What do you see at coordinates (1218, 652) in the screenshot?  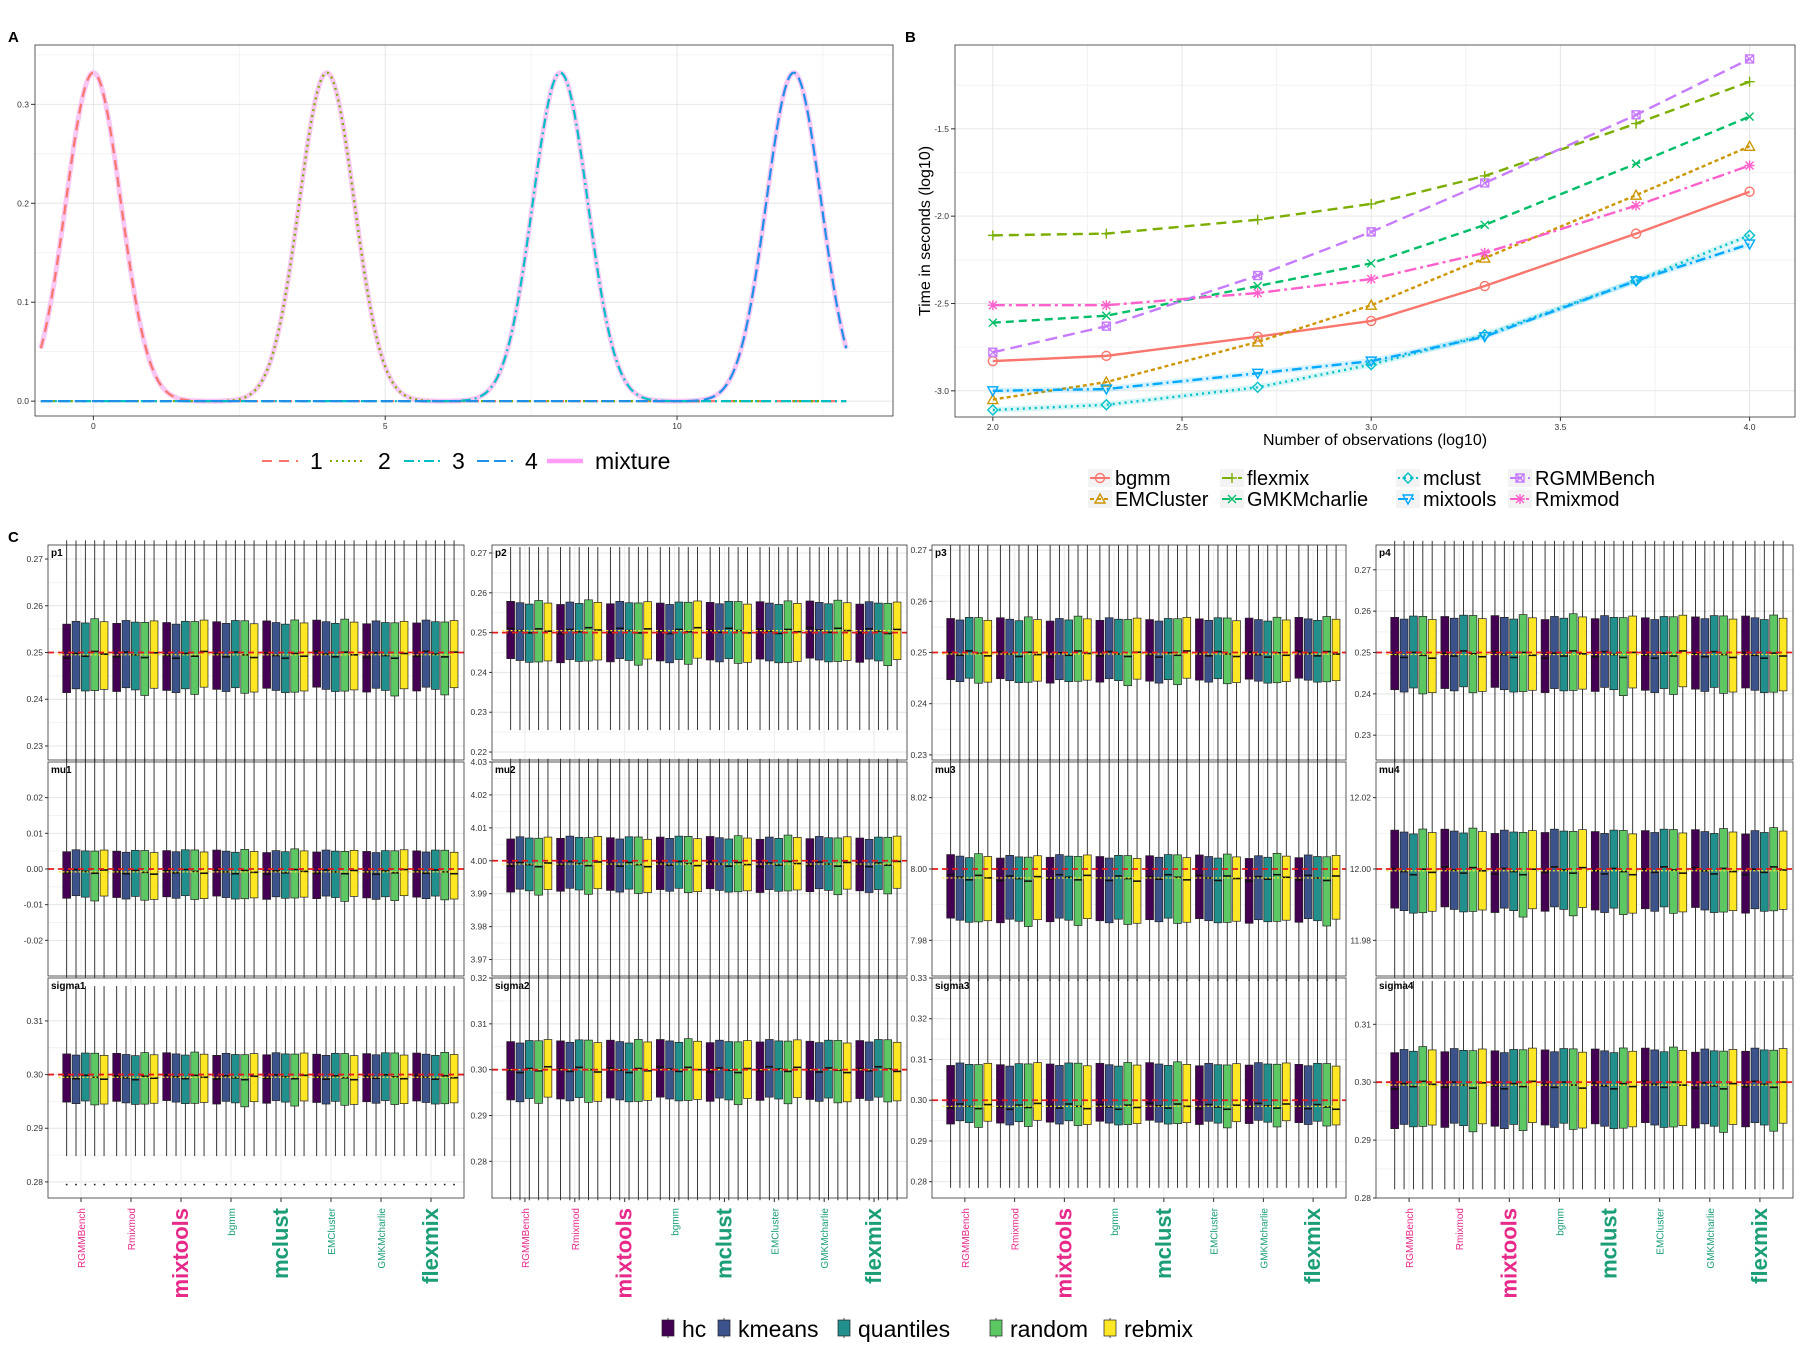 I see `box-EMCluster-quantiles` at bounding box center [1218, 652].